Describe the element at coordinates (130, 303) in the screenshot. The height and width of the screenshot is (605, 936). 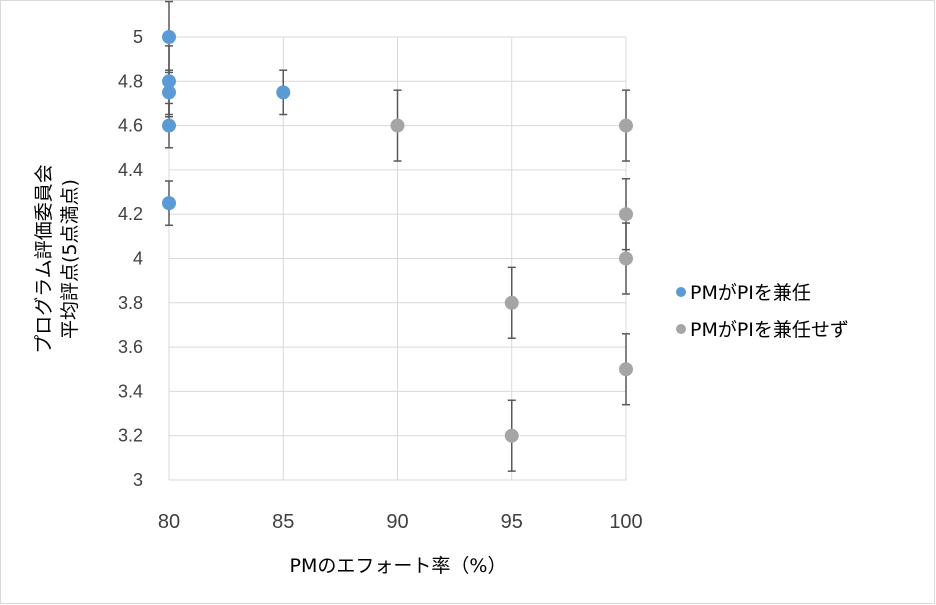
I see `y-tick-label: 3.8` at that location.